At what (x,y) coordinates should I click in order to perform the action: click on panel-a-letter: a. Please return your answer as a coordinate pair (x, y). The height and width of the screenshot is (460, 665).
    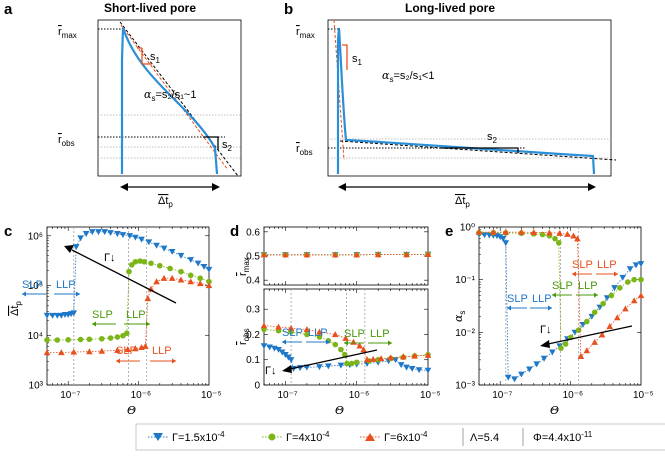
    Looking at the image, I should click on (8, 9).